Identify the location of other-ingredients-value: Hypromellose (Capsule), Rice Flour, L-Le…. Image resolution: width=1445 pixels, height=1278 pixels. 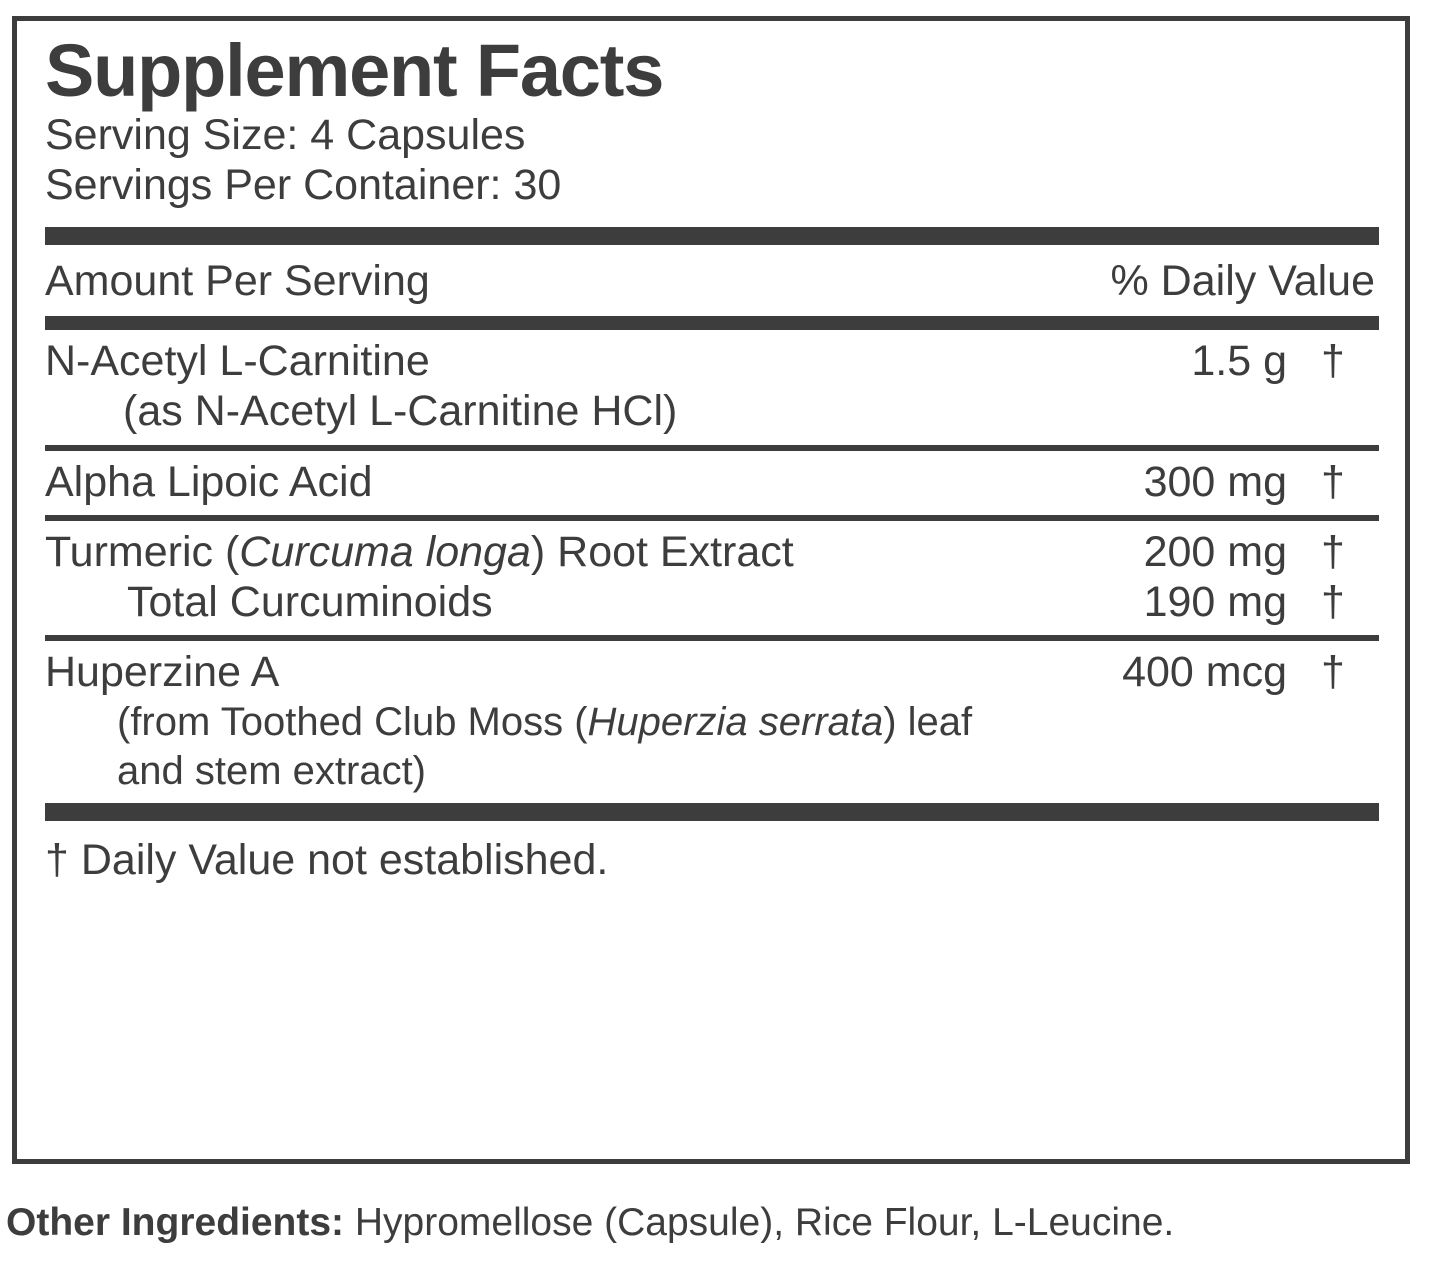
(764, 1222).